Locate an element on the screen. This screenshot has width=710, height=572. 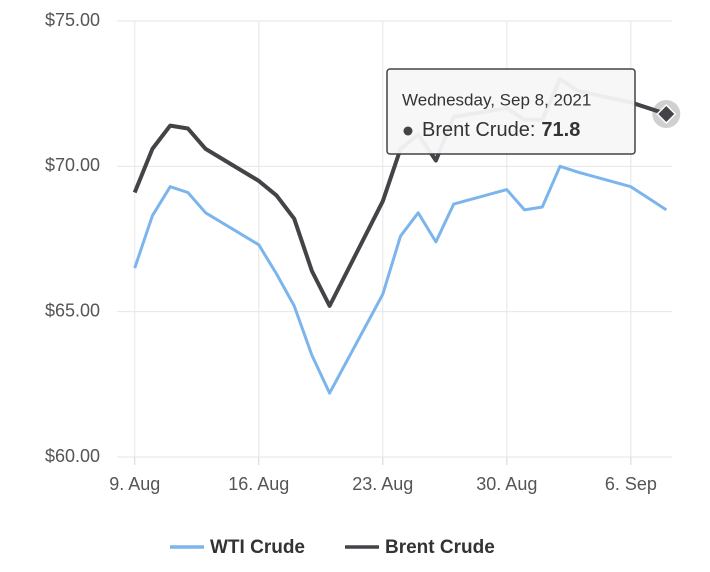
legend-label: Brent Crude is located at coordinates (440, 547).